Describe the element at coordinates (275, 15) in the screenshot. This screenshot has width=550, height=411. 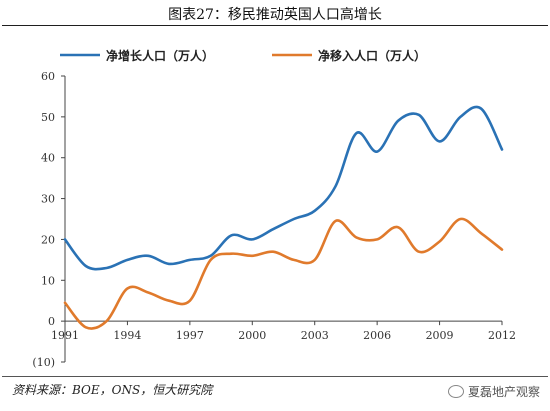
I see `chart-title: 图表27：移民推动英国人口高增长` at that location.